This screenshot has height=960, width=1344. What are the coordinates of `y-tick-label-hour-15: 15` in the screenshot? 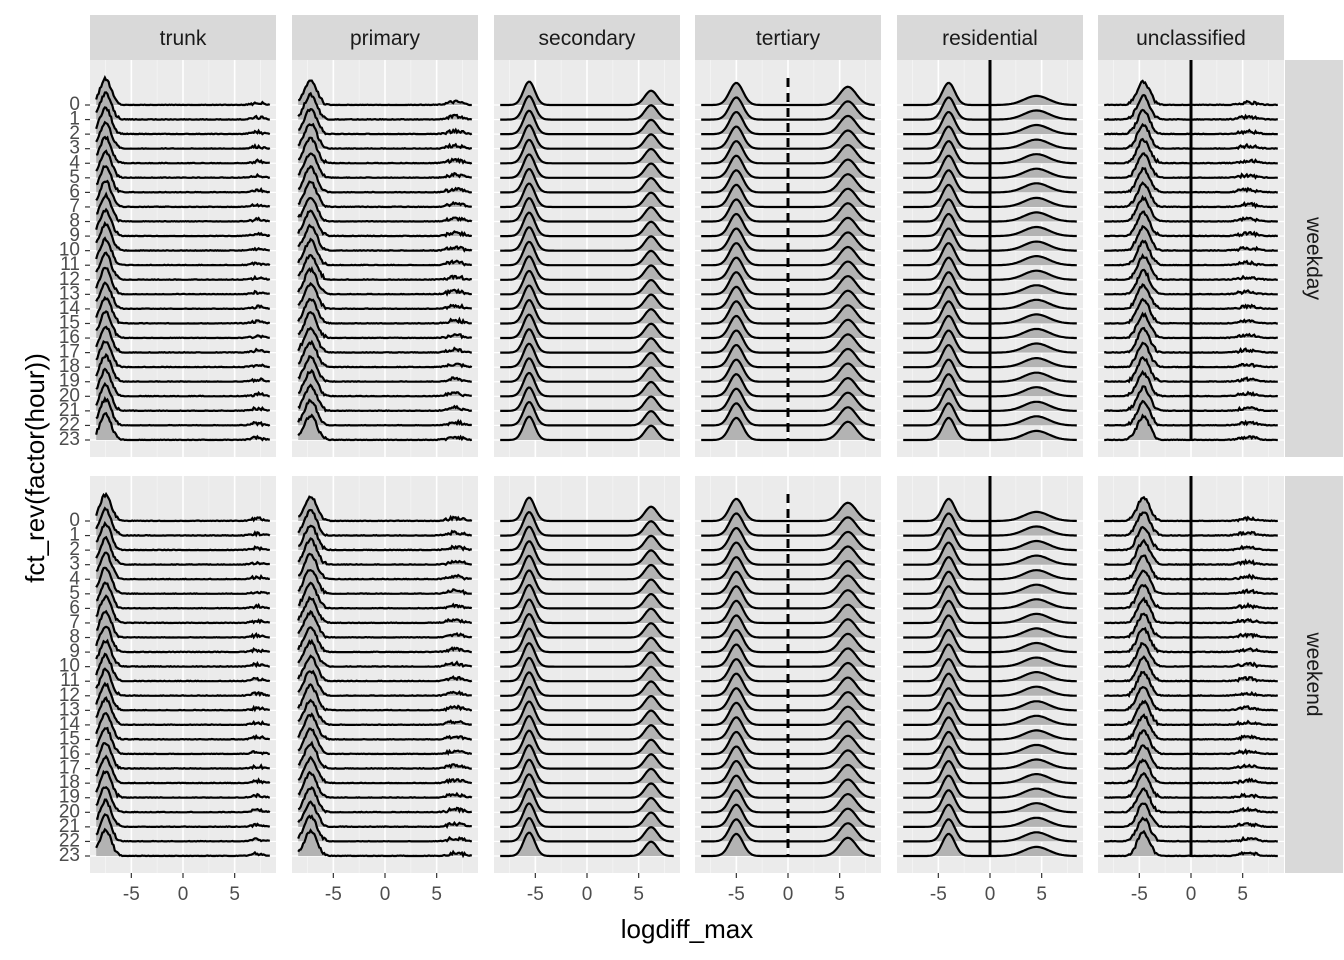 It's located at (69, 322).